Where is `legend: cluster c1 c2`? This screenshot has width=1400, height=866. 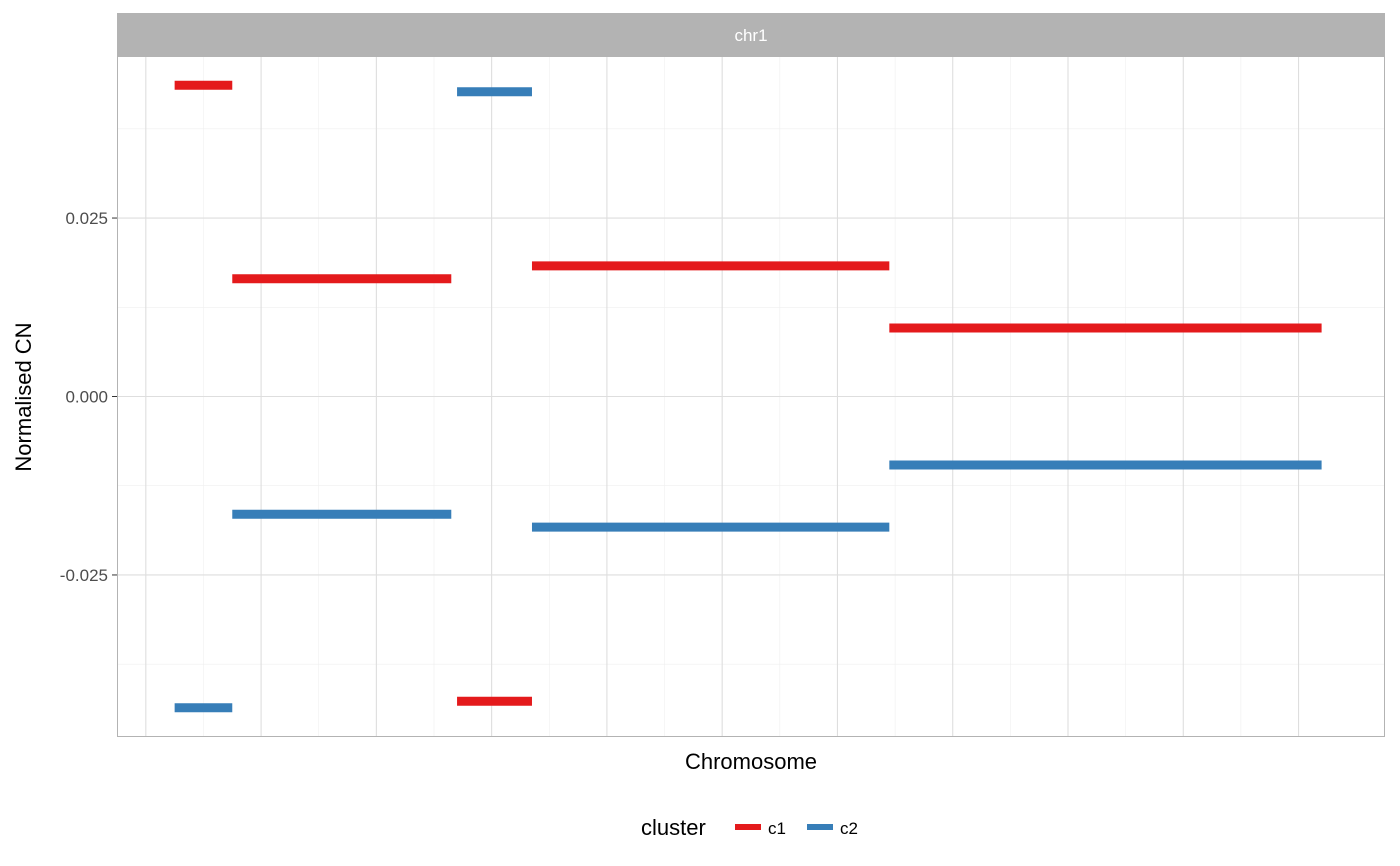
legend: cluster c1 c2 is located at coordinates (749, 827).